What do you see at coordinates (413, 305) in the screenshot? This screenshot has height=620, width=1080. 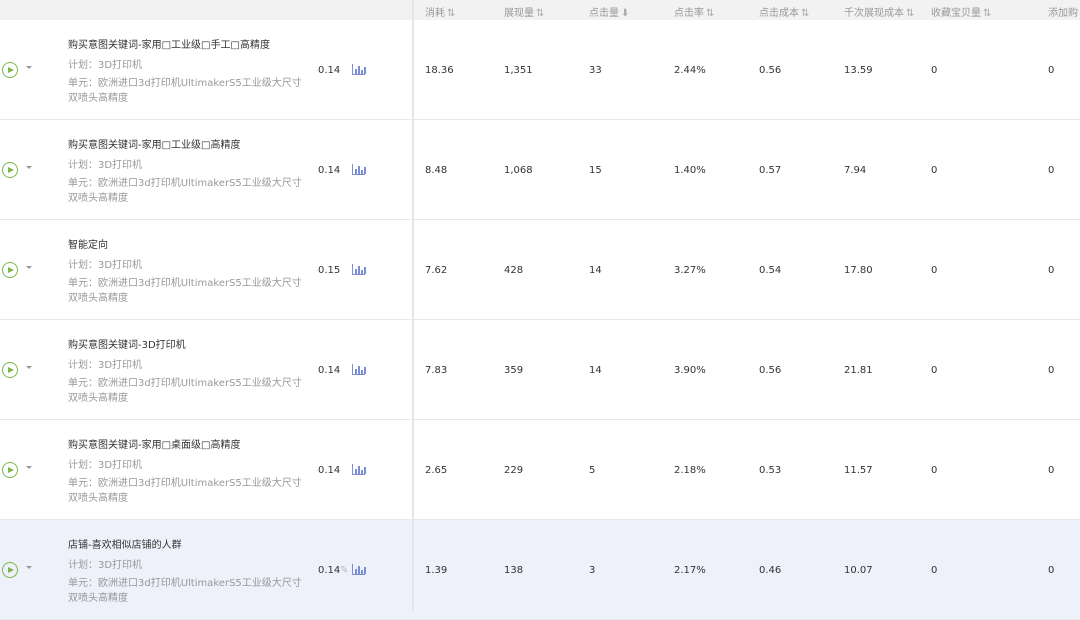 I see `frozen-column-divider` at bounding box center [413, 305].